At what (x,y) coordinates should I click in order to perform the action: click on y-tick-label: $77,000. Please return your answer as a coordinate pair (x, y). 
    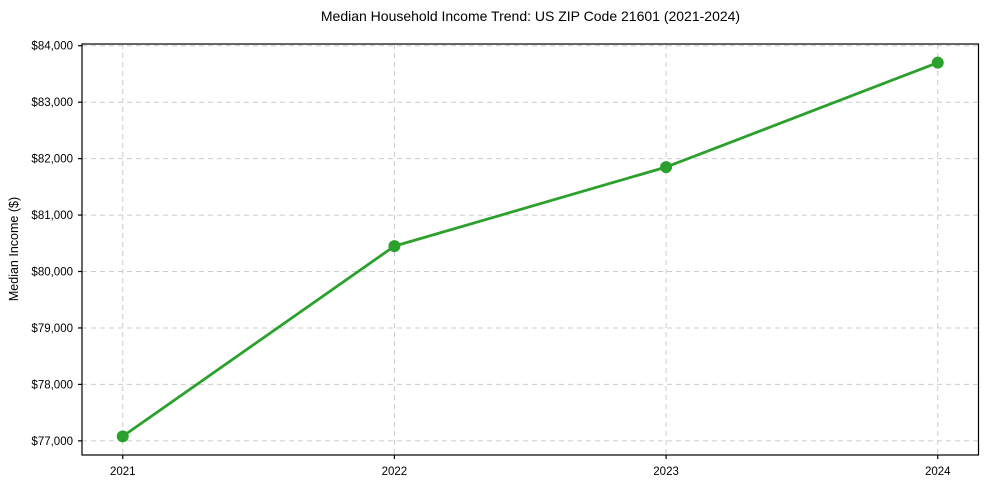
    Looking at the image, I should click on (52, 442).